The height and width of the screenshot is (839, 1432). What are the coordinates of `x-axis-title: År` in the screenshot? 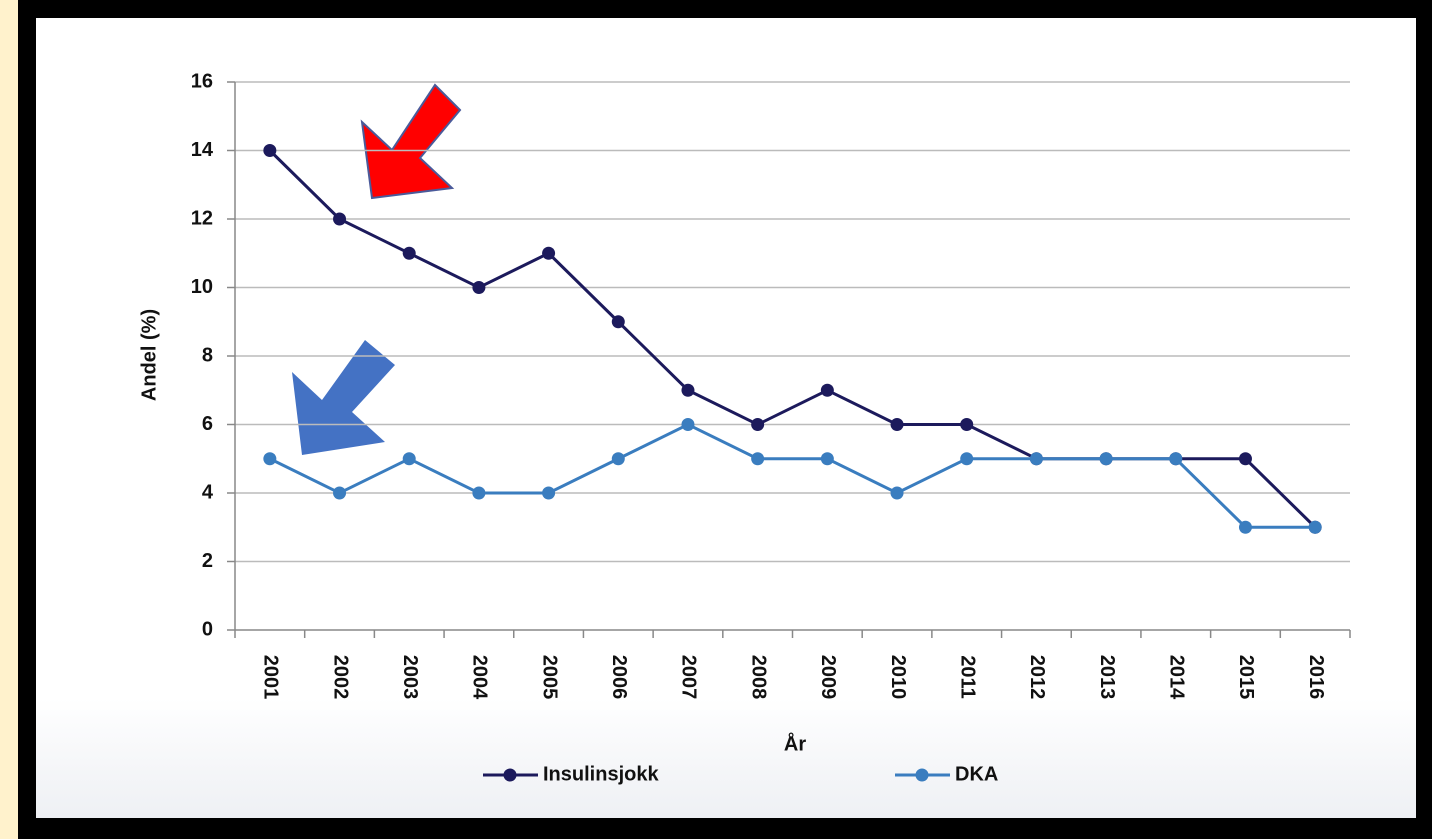 It's located at (795, 743).